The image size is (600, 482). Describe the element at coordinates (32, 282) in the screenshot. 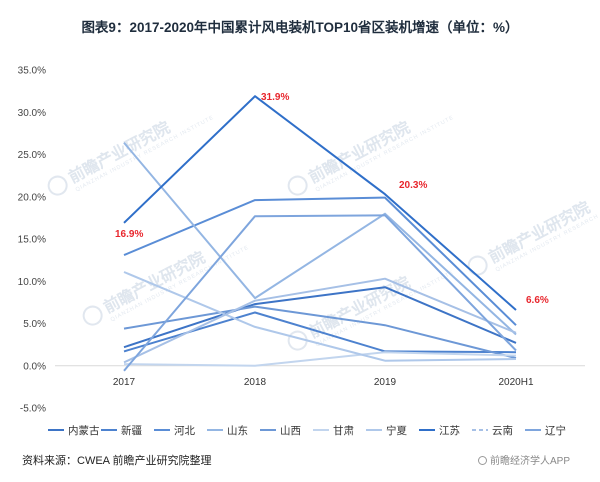

I see `y-tick-label: 10.0%` at that location.